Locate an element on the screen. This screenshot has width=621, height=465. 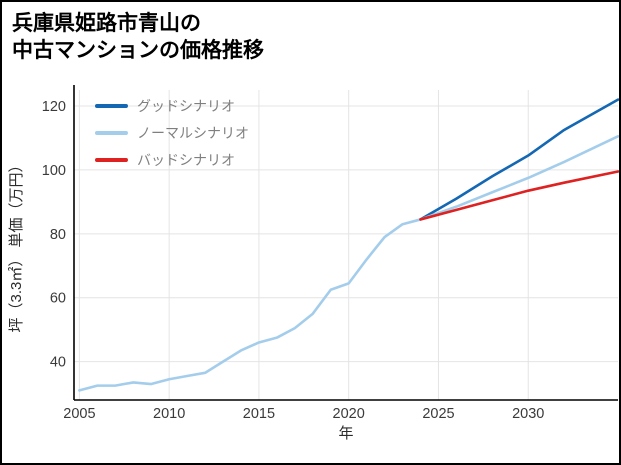
legend-item-normal-scenario: ノーマルシナリオ is located at coordinates (172, 132).